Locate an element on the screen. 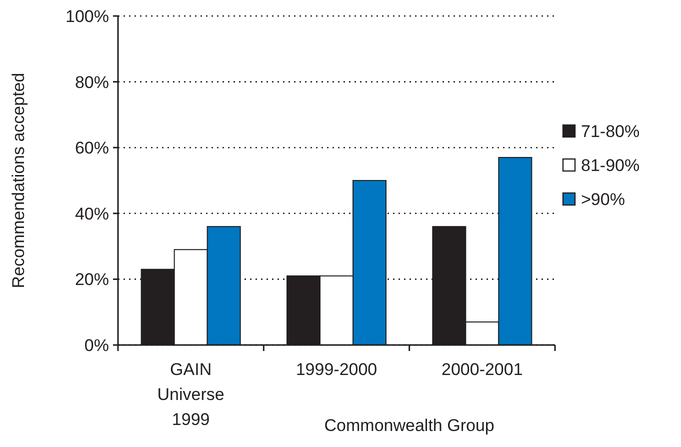 This screenshot has width=681, height=447. y-tick-label: 80% is located at coordinates (91, 82).